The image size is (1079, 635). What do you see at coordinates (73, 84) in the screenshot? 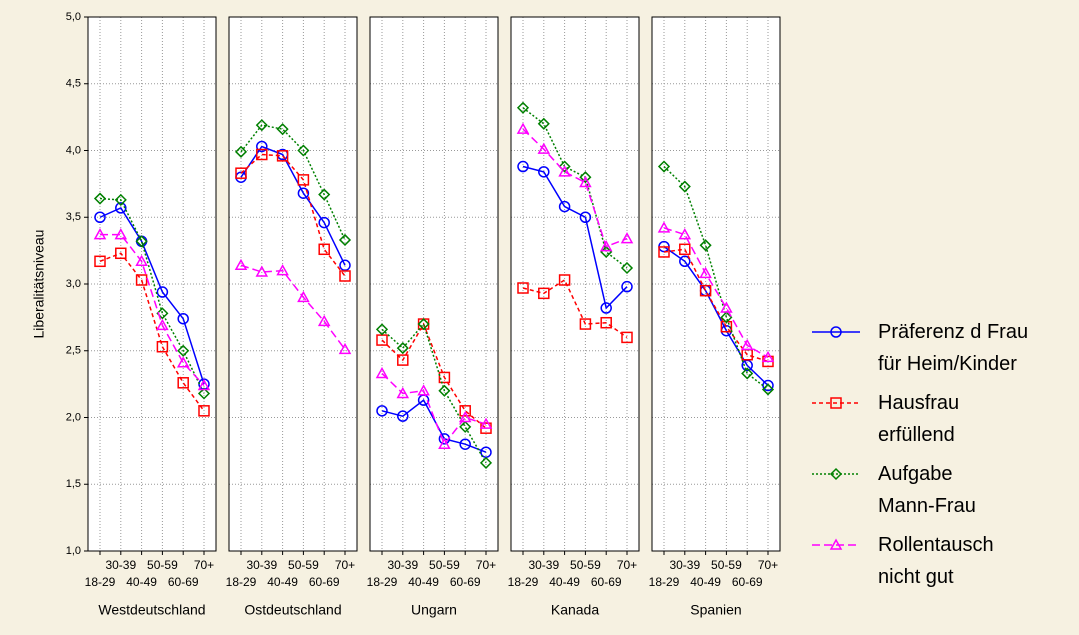
I see `y-tick-label: 4,5` at bounding box center [73, 84].